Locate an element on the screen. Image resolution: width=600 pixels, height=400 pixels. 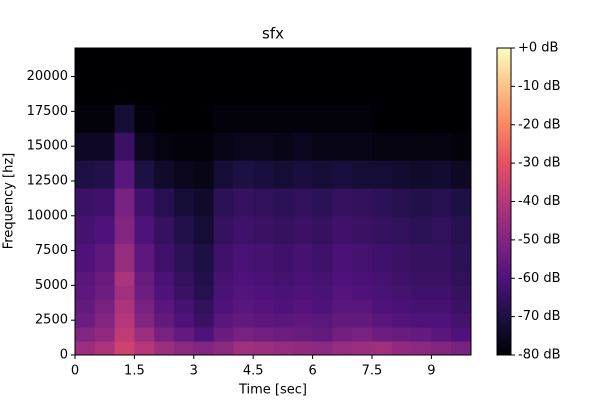
x-tick-label: 1.5 is located at coordinates (134, 371).